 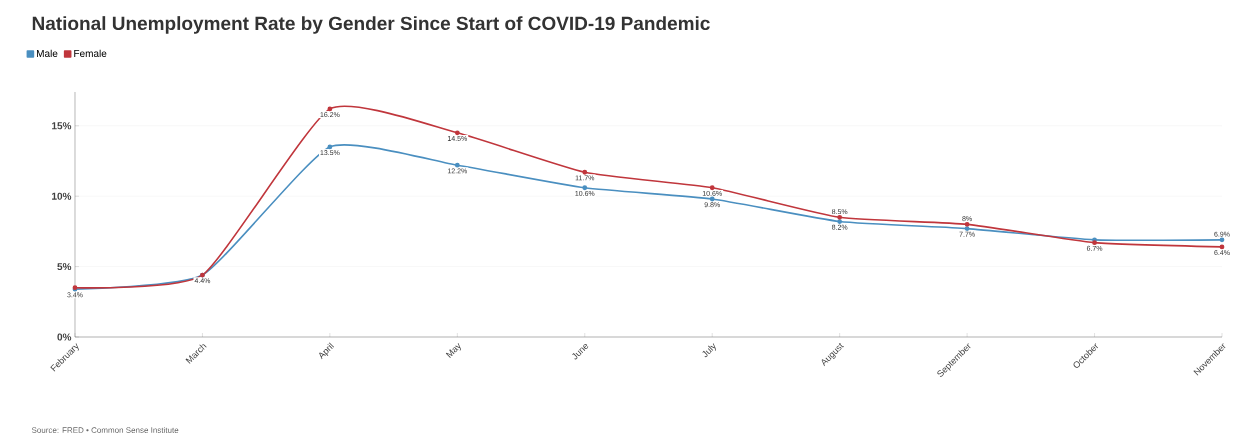 I want to click on x-tick-label: May, so click(x=453, y=350).